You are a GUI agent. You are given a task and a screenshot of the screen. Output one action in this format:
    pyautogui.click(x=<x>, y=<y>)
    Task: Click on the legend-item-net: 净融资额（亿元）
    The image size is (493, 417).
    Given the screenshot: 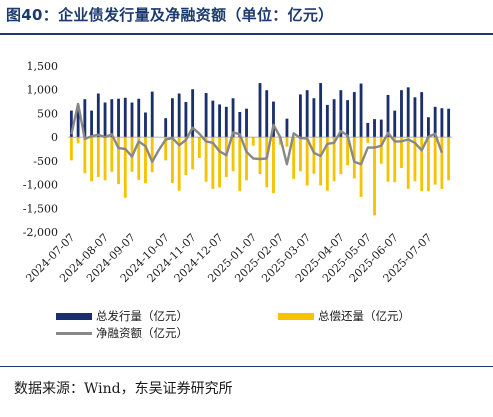 What is the action you would take?
    pyautogui.click(x=122, y=333)
    